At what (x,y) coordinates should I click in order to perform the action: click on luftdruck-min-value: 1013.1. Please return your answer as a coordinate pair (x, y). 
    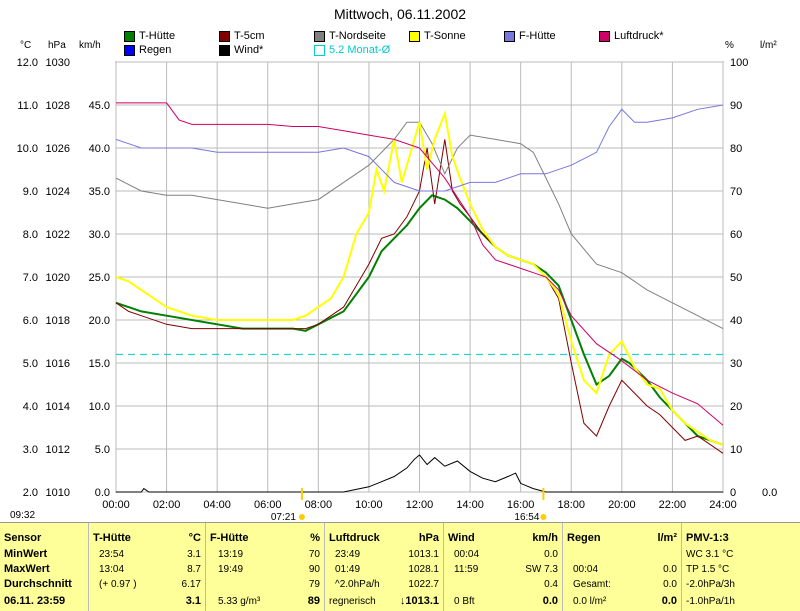
    Looking at the image, I should click on (423, 554).